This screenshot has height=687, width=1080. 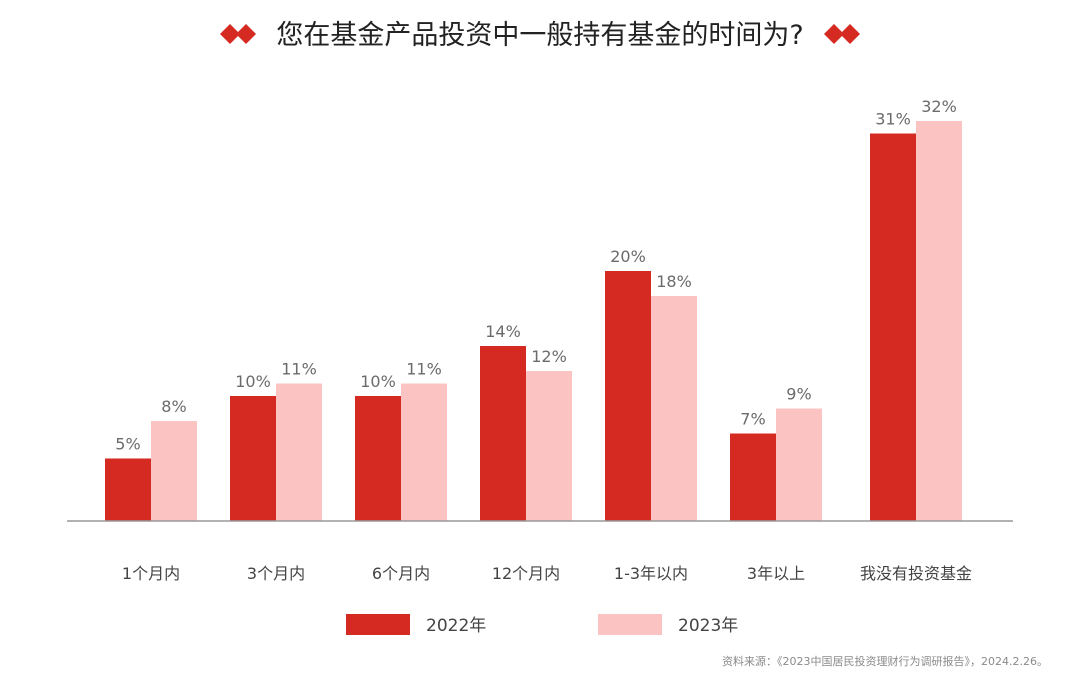 What do you see at coordinates (776, 573) in the screenshot?
I see `x-tick-label-5: 3年以上` at bounding box center [776, 573].